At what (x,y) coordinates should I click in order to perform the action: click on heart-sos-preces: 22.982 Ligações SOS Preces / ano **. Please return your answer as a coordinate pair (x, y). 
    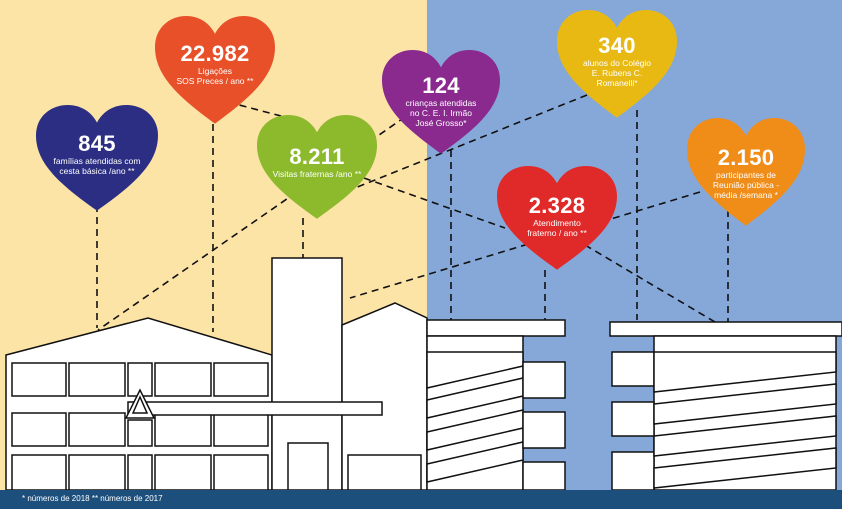
    Looking at the image, I should click on (215, 71).